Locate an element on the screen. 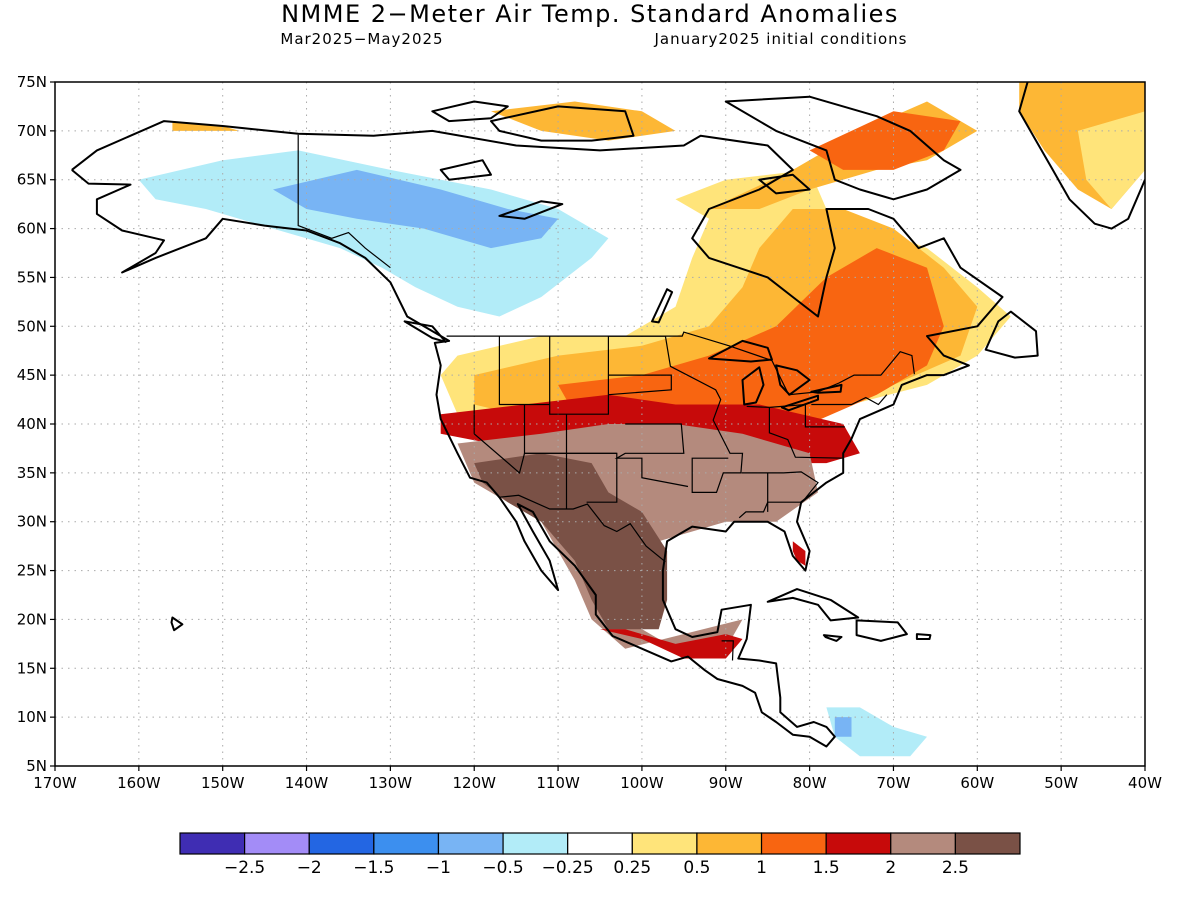  colorbar-label: −2 is located at coordinates (309, 868).